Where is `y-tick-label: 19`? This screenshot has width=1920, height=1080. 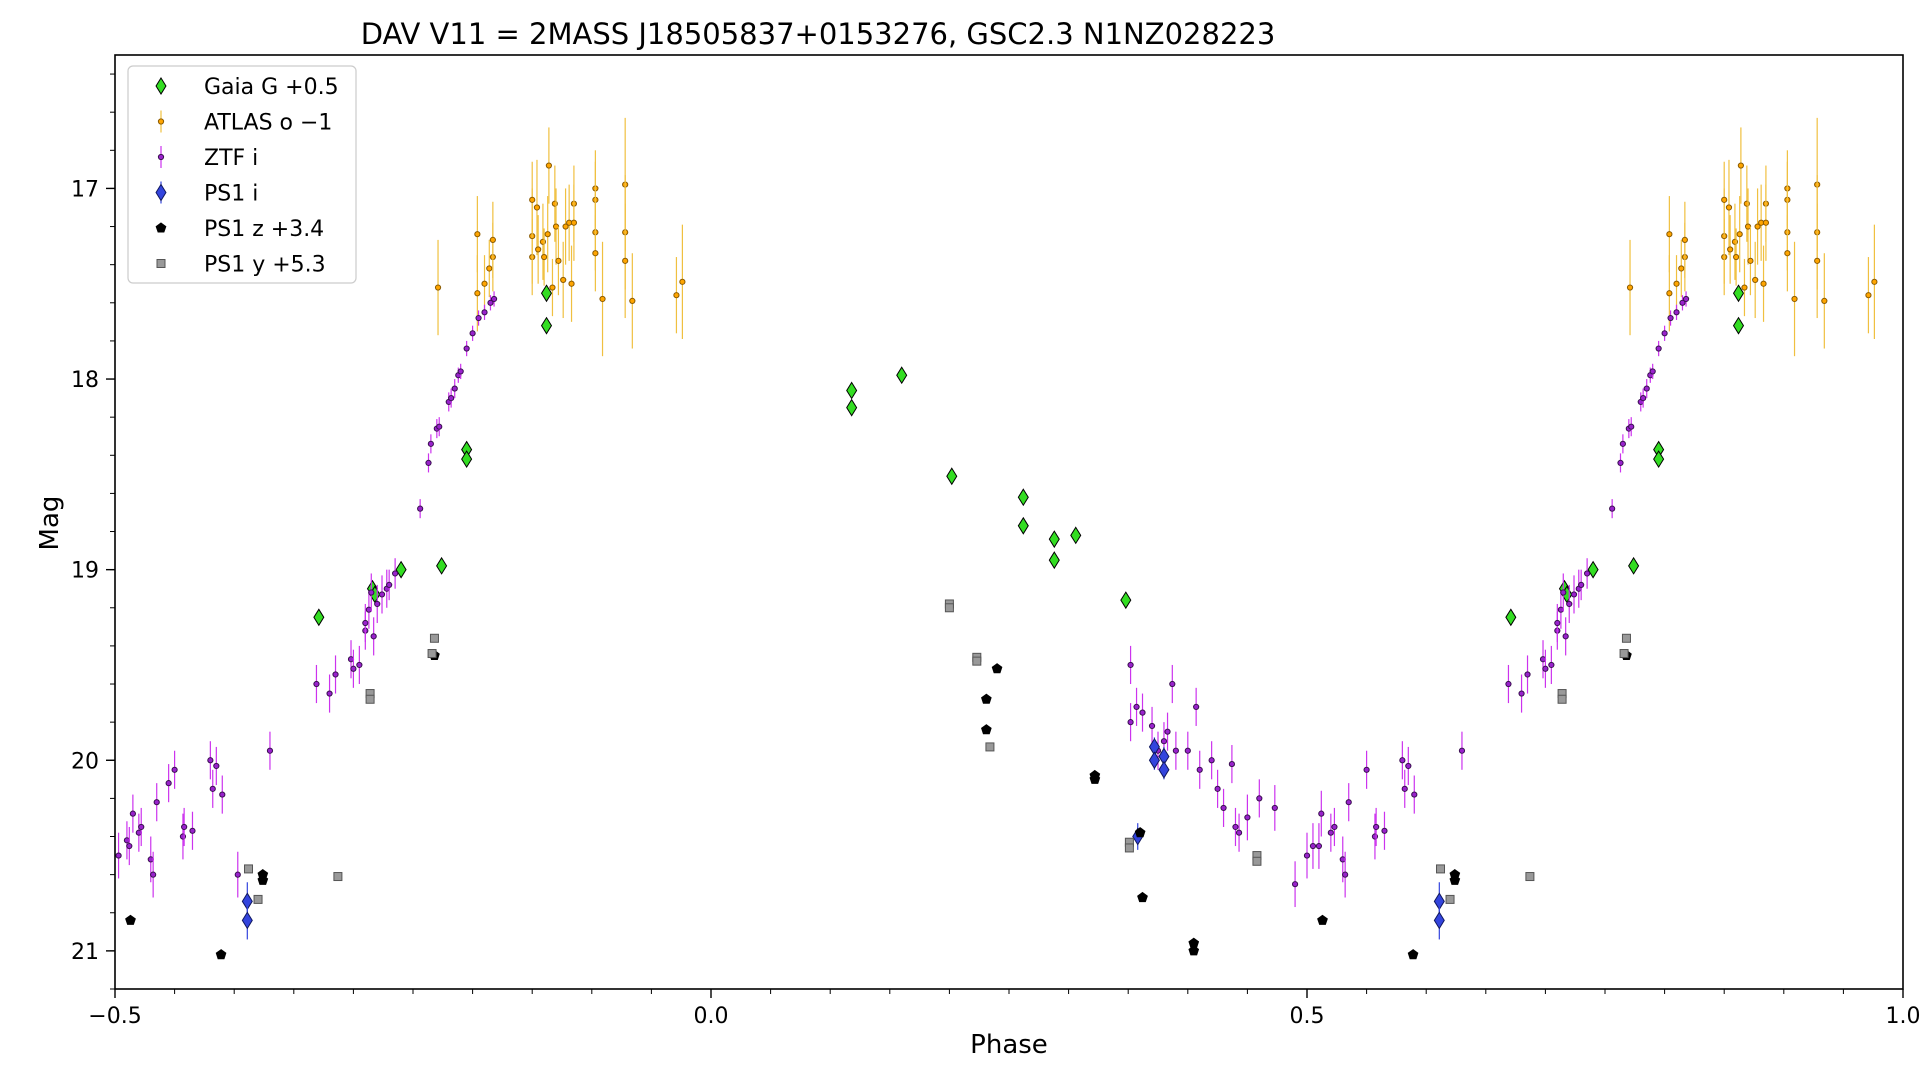
y-tick-label: 19 is located at coordinates (85, 571).